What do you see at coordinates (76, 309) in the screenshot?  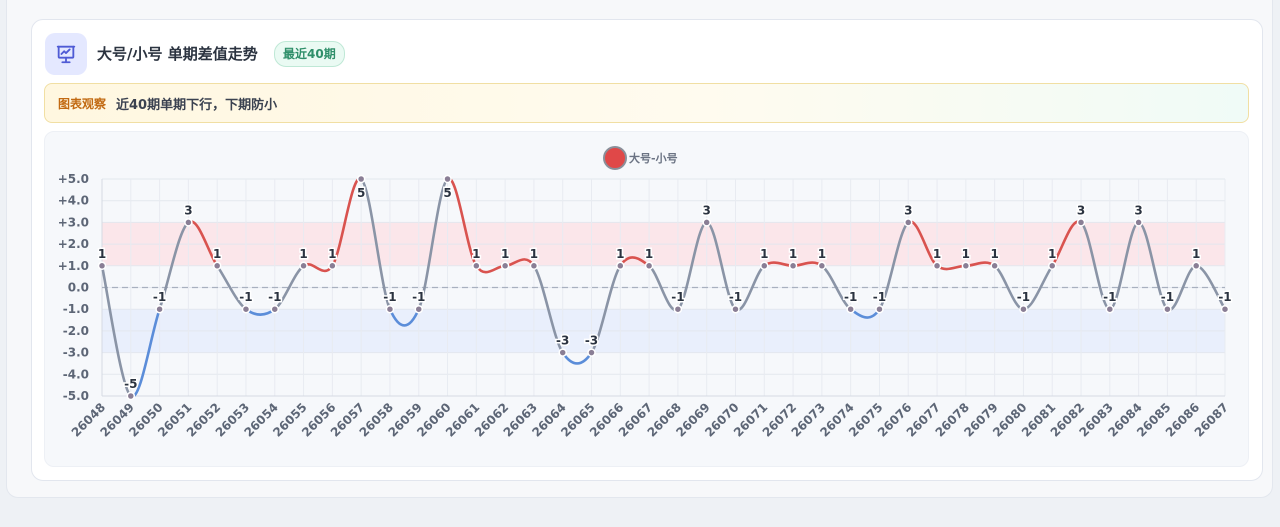 I see `y-tick-label: -1.0` at bounding box center [76, 309].